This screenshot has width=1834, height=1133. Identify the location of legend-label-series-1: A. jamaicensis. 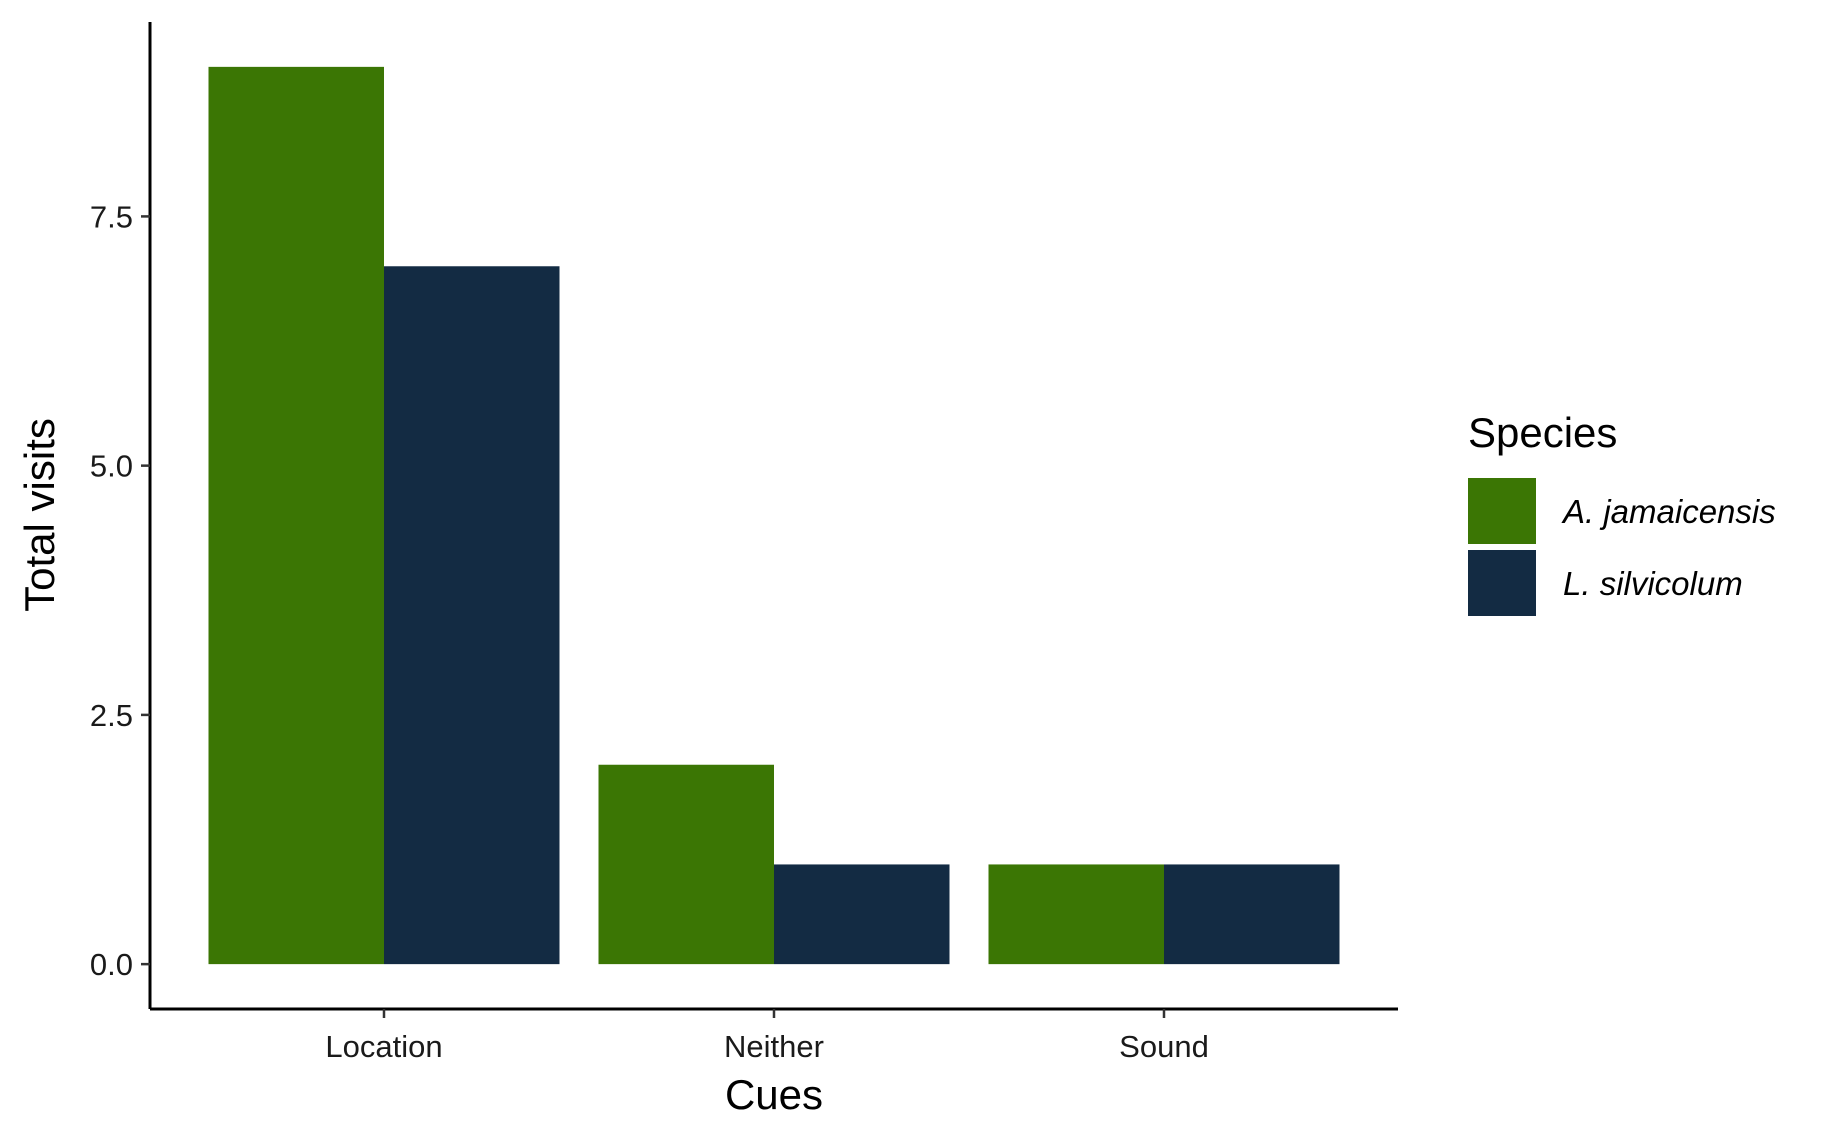
(1668, 511).